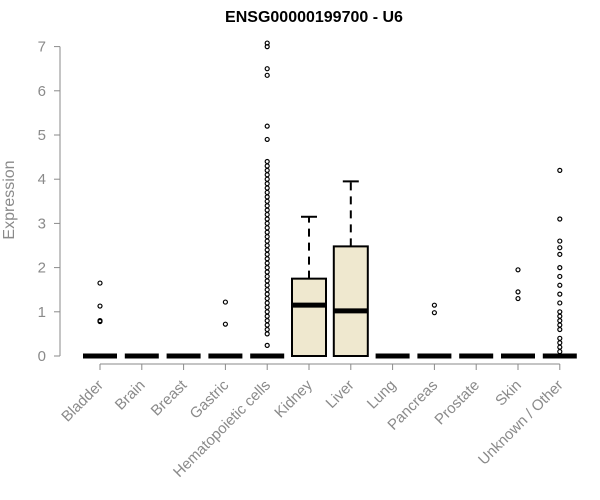 This screenshot has width=600, height=500. What do you see at coordinates (42, 268) in the screenshot?
I see `y-tick-label: 2` at bounding box center [42, 268].